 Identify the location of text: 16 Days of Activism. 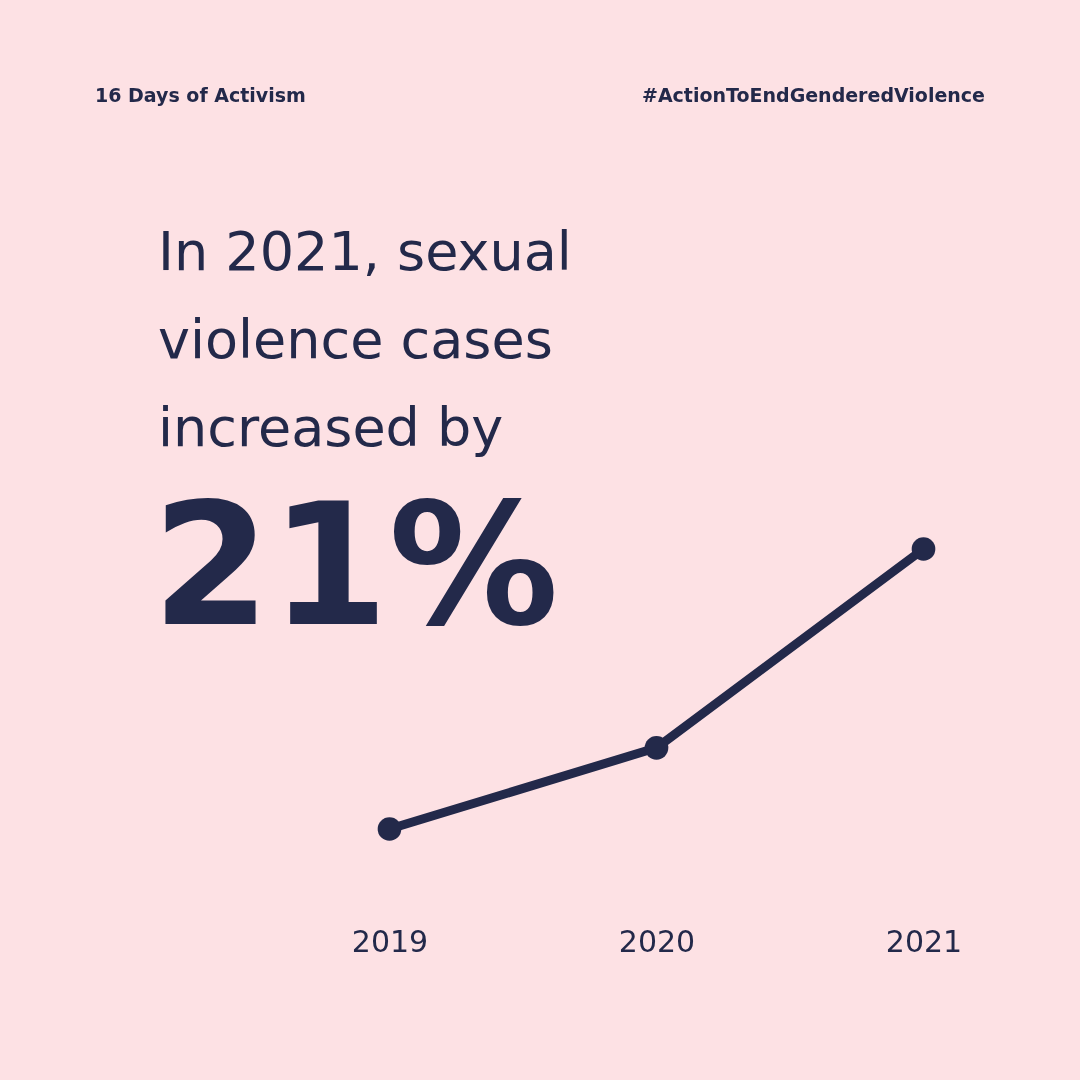
(200, 95).